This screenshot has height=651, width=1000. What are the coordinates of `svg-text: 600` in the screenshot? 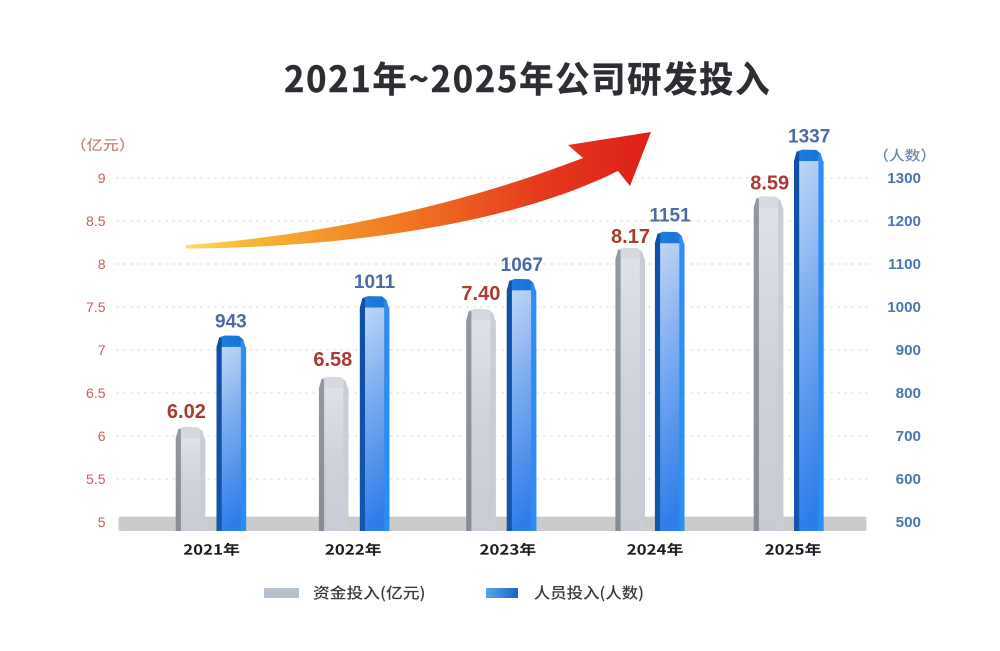 It's located at (908, 479).